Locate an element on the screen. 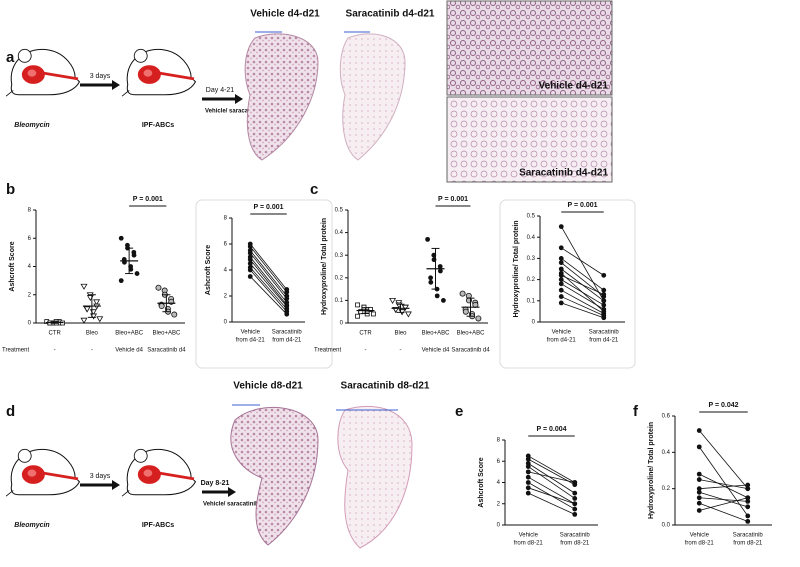 Image resolution: width=800 pixels, height=567 pixels. image-title: Vehicle d4-d21 is located at coordinates (285, 14).